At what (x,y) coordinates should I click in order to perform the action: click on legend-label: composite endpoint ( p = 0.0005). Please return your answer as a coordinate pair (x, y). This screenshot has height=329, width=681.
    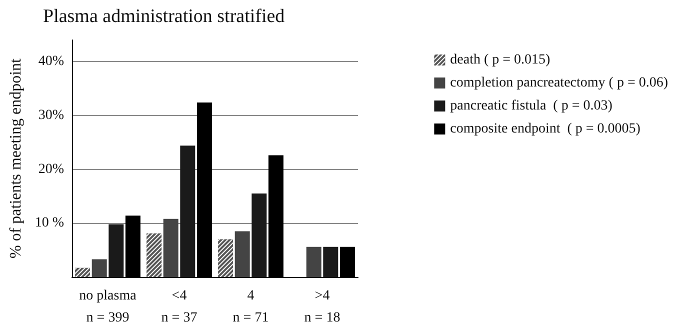
    Looking at the image, I should click on (545, 129).